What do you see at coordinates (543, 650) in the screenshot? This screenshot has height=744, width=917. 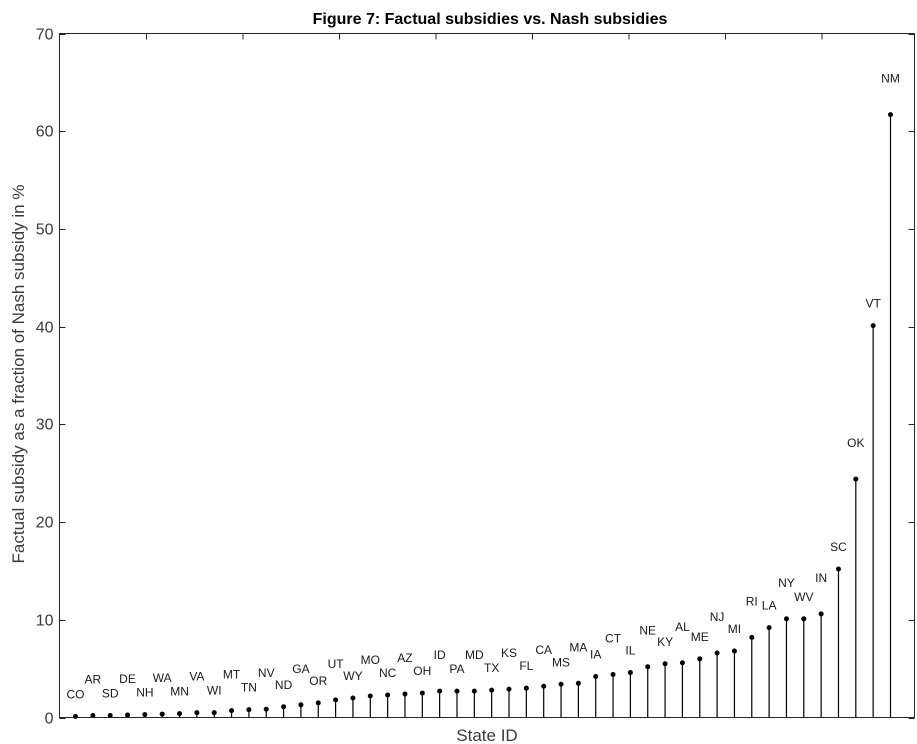 I see `state-label: CA` at bounding box center [543, 650].